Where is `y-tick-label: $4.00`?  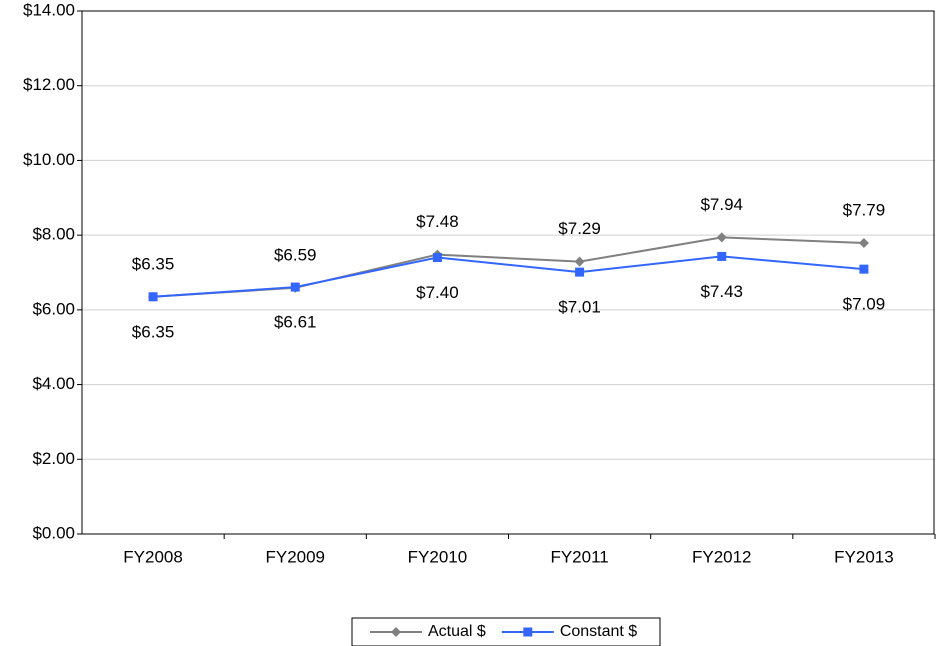 y-tick-label: $4.00 is located at coordinates (53, 383).